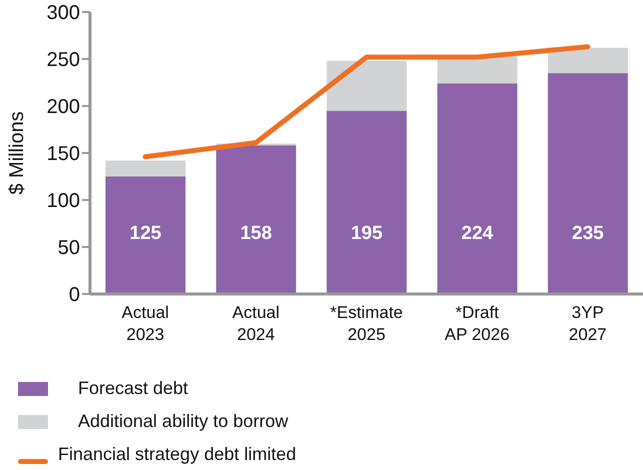 The width and height of the screenshot is (643, 470). Describe the element at coordinates (366, 233) in the screenshot. I see `data-label: 195` at that location.